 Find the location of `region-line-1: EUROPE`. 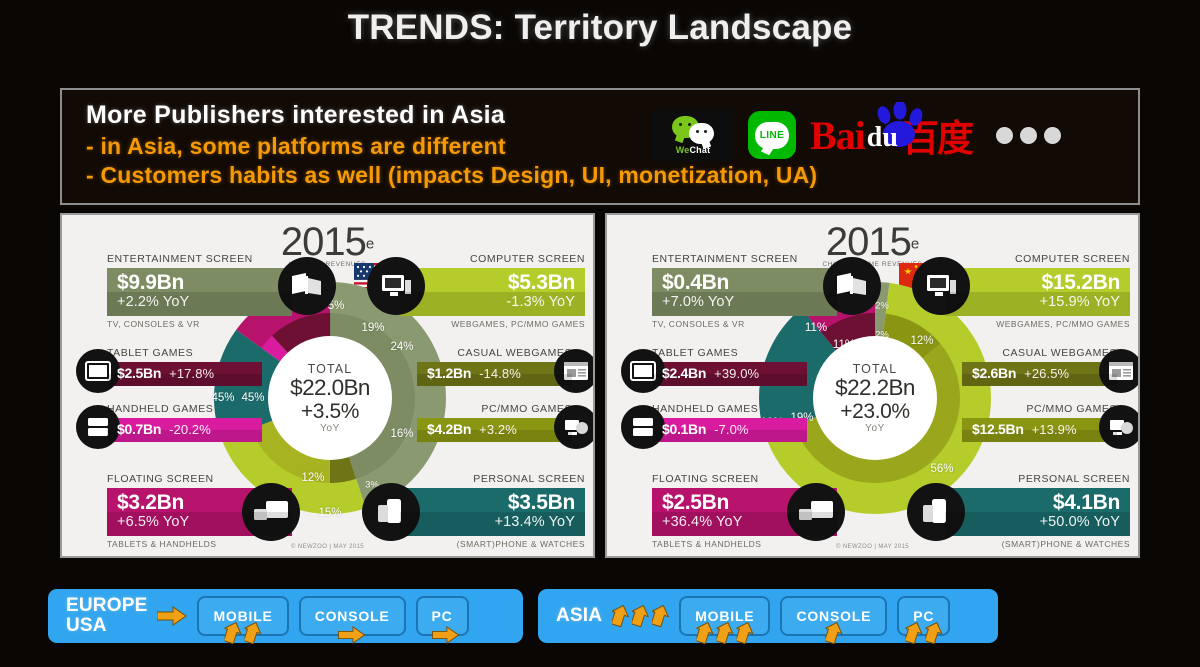

region-line-1: EUROPE is located at coordinates (107, 606).